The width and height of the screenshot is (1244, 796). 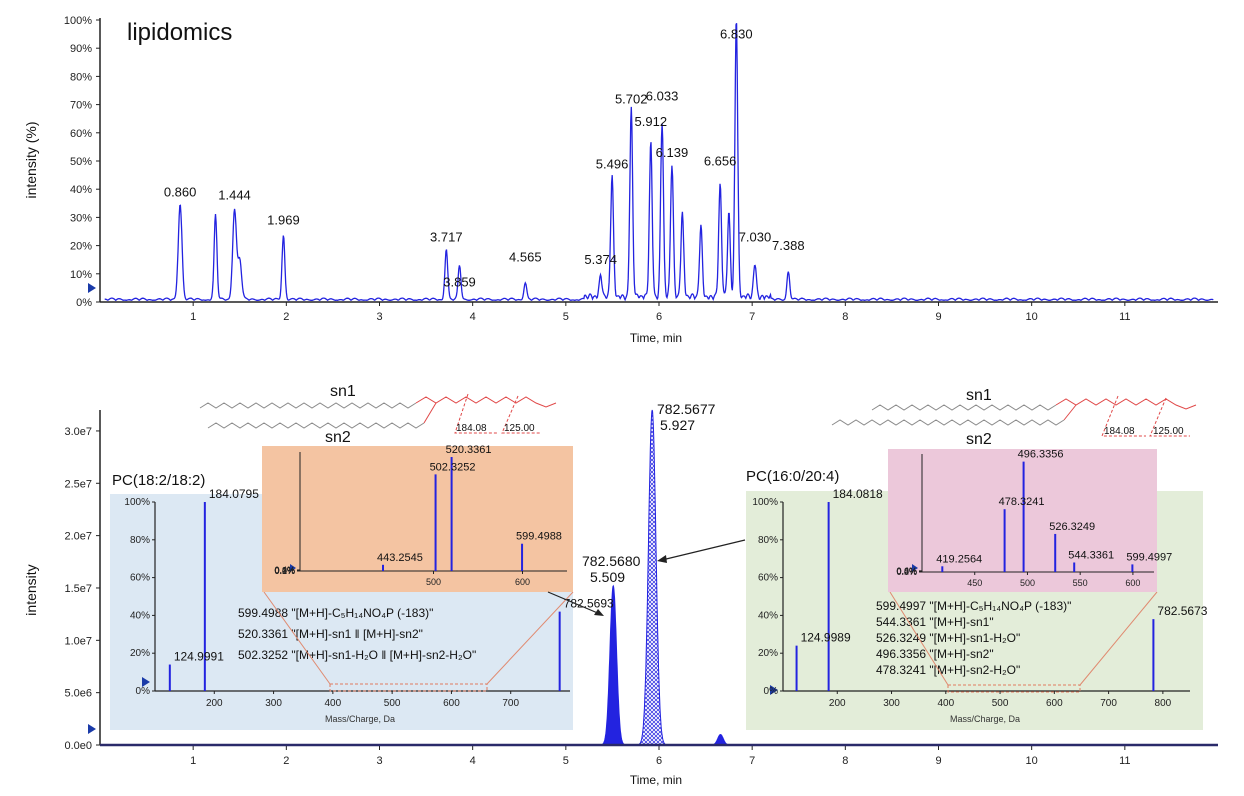 What do you see at coordinates (519, 428) in the screenshot?
I see `frag2-label-left: 125.00` at bounding box center [519, 428].